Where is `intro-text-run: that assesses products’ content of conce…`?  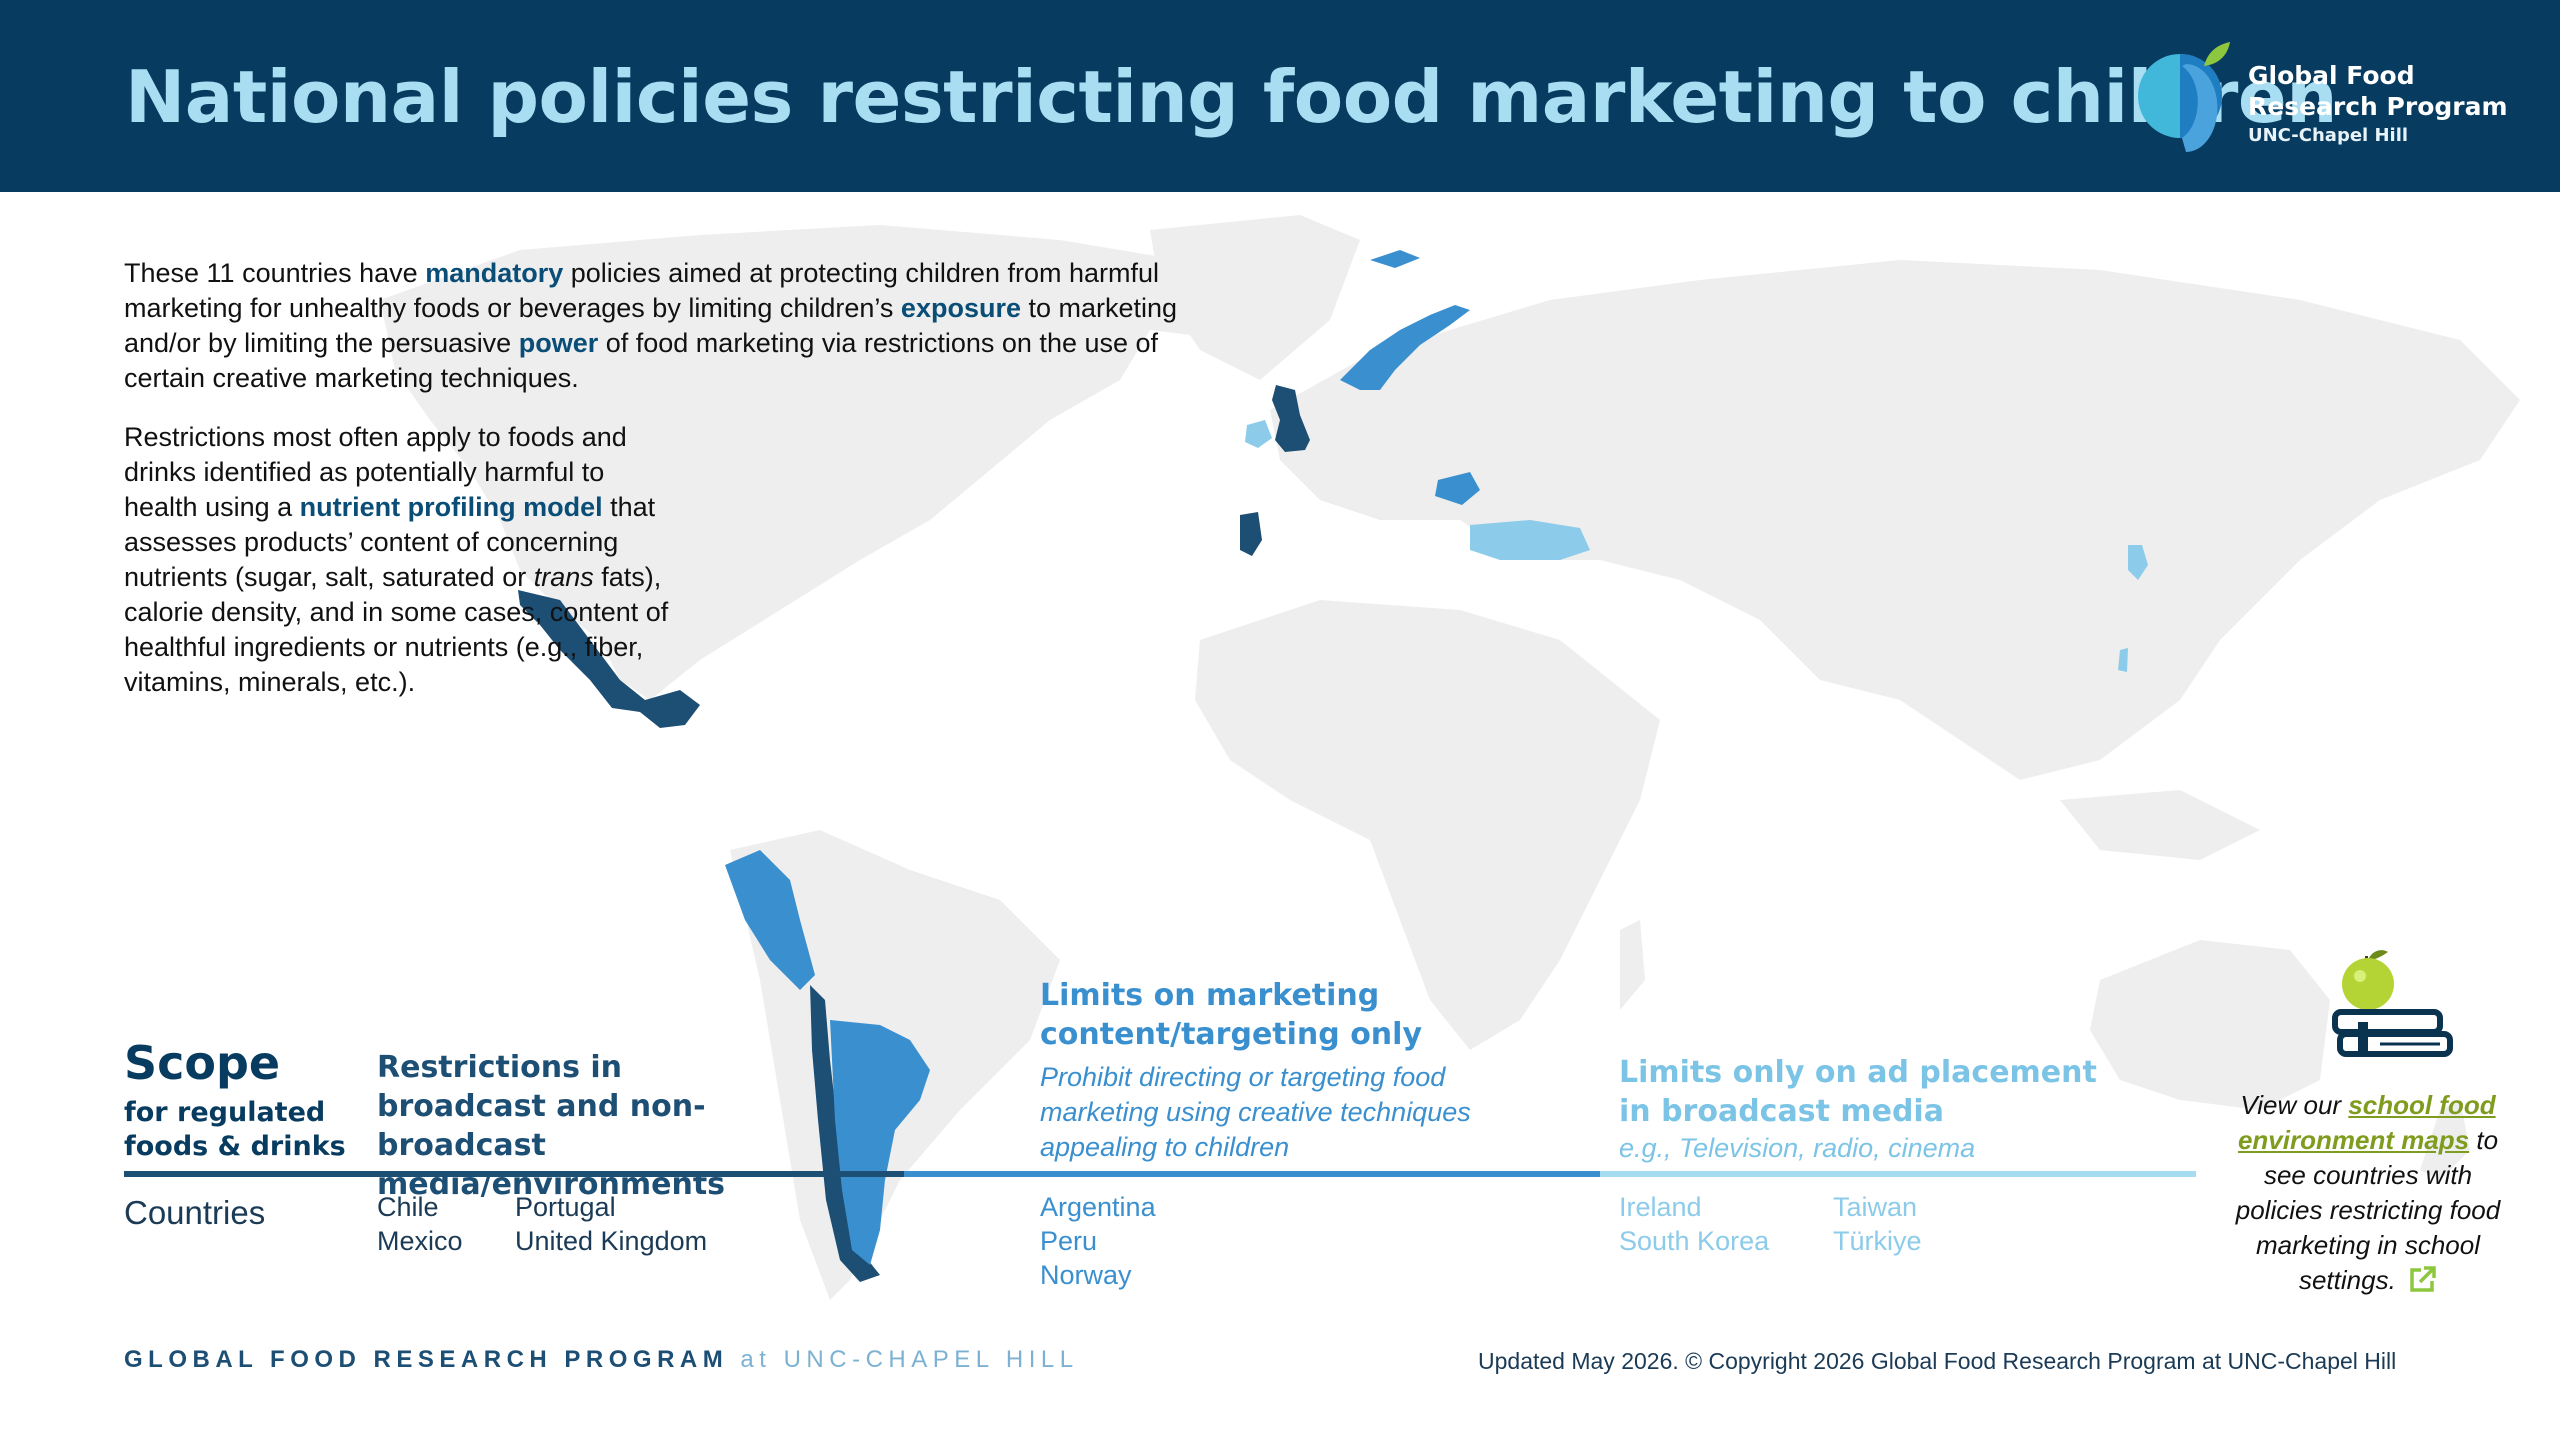
intro-text-run: that assesses products’ content of conce… is located at coordinates (390, 542).